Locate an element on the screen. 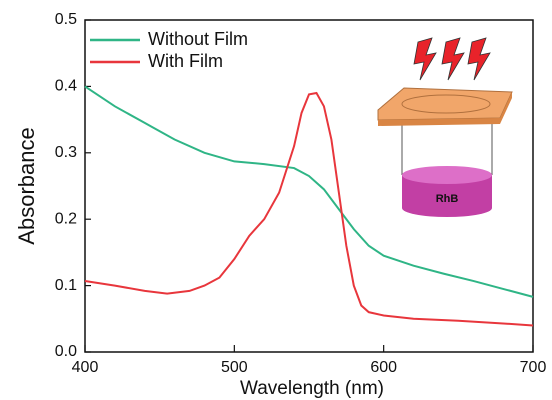 The height and width of the screenshot is (400, 552). x-tick-label: 600 is located at coordinates (383, 367).